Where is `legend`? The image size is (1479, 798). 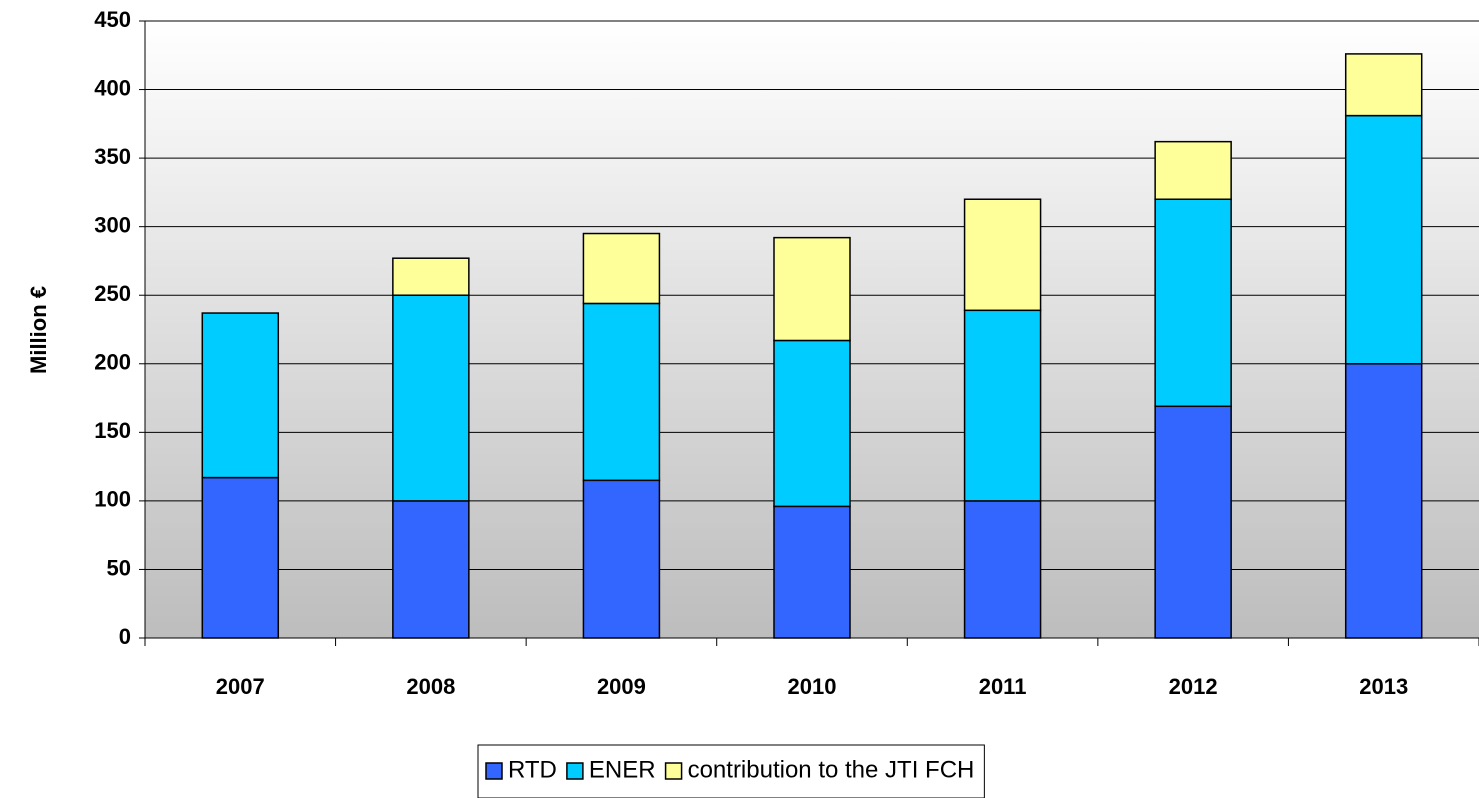
legend is located at coordinates (731, 771).